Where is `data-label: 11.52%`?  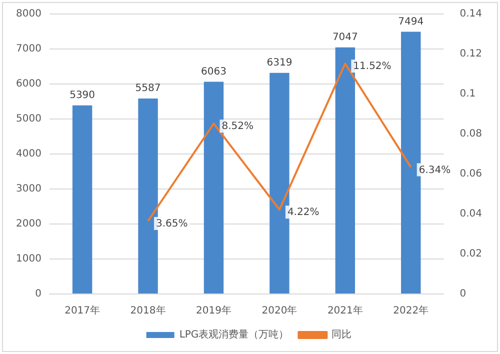 data-label: 11.52% is located at coordinates (372, 66).